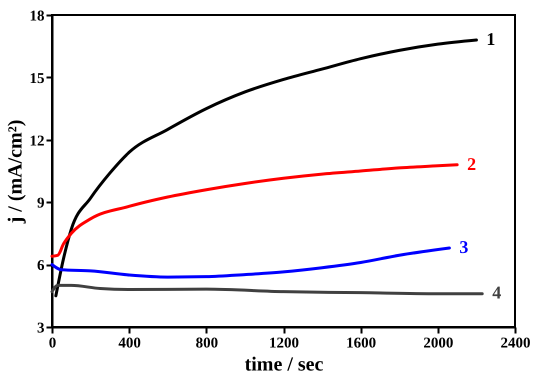 The image size is (550, 379). I want to click on x-tick-label: 0, so click(52, 344).